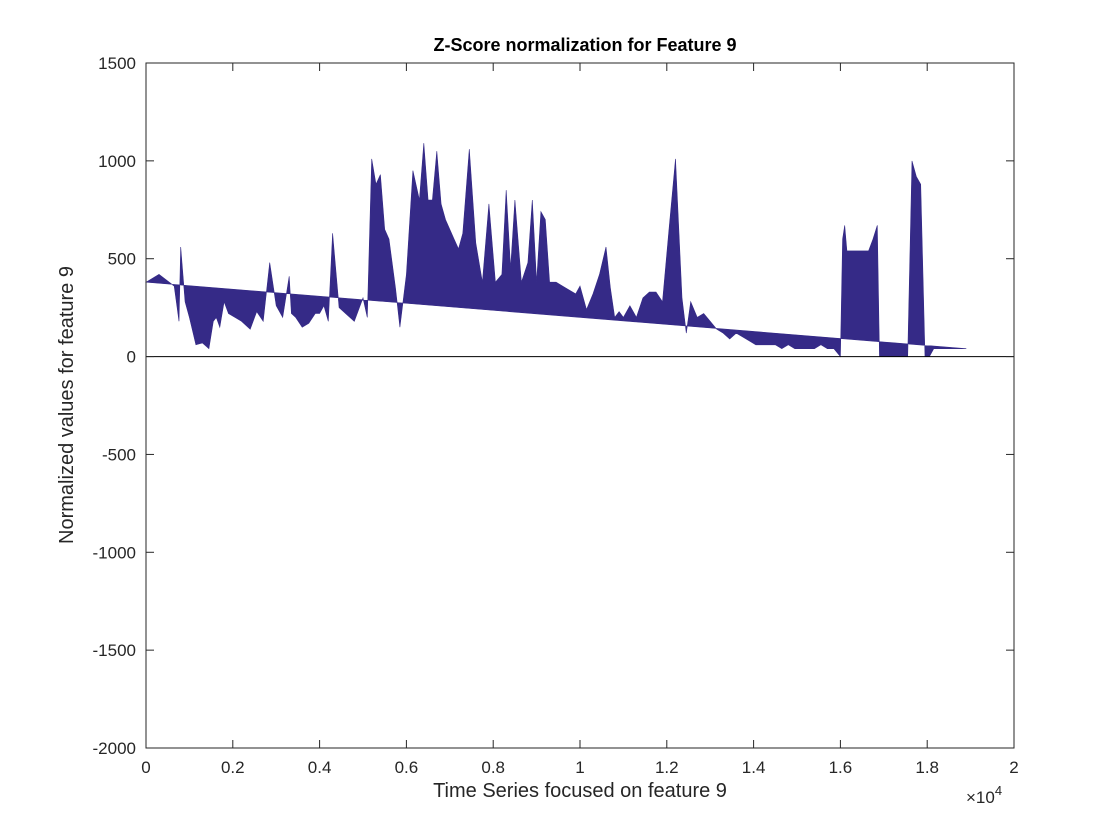  I want to click on x-tick-label: 0.4, so click(320, 767).